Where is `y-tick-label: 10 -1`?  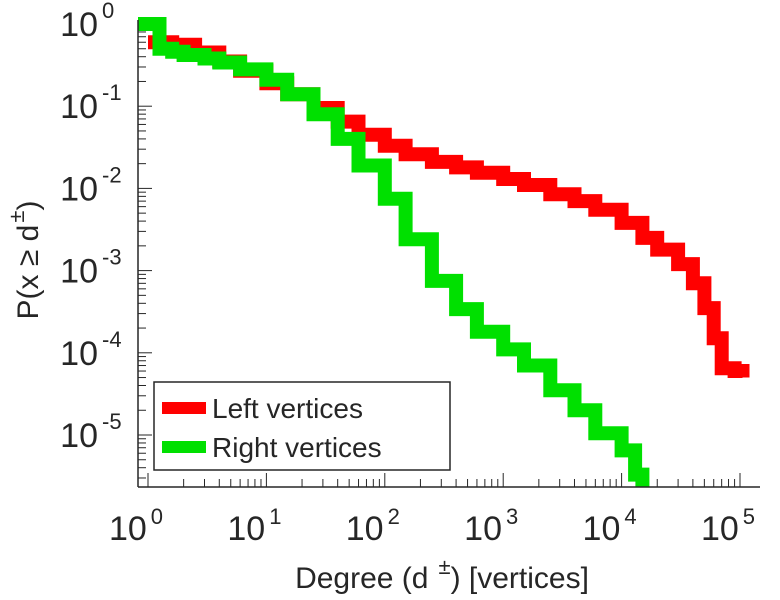
y-tick-label: 10 -1 is located at coordinates (90, 103).